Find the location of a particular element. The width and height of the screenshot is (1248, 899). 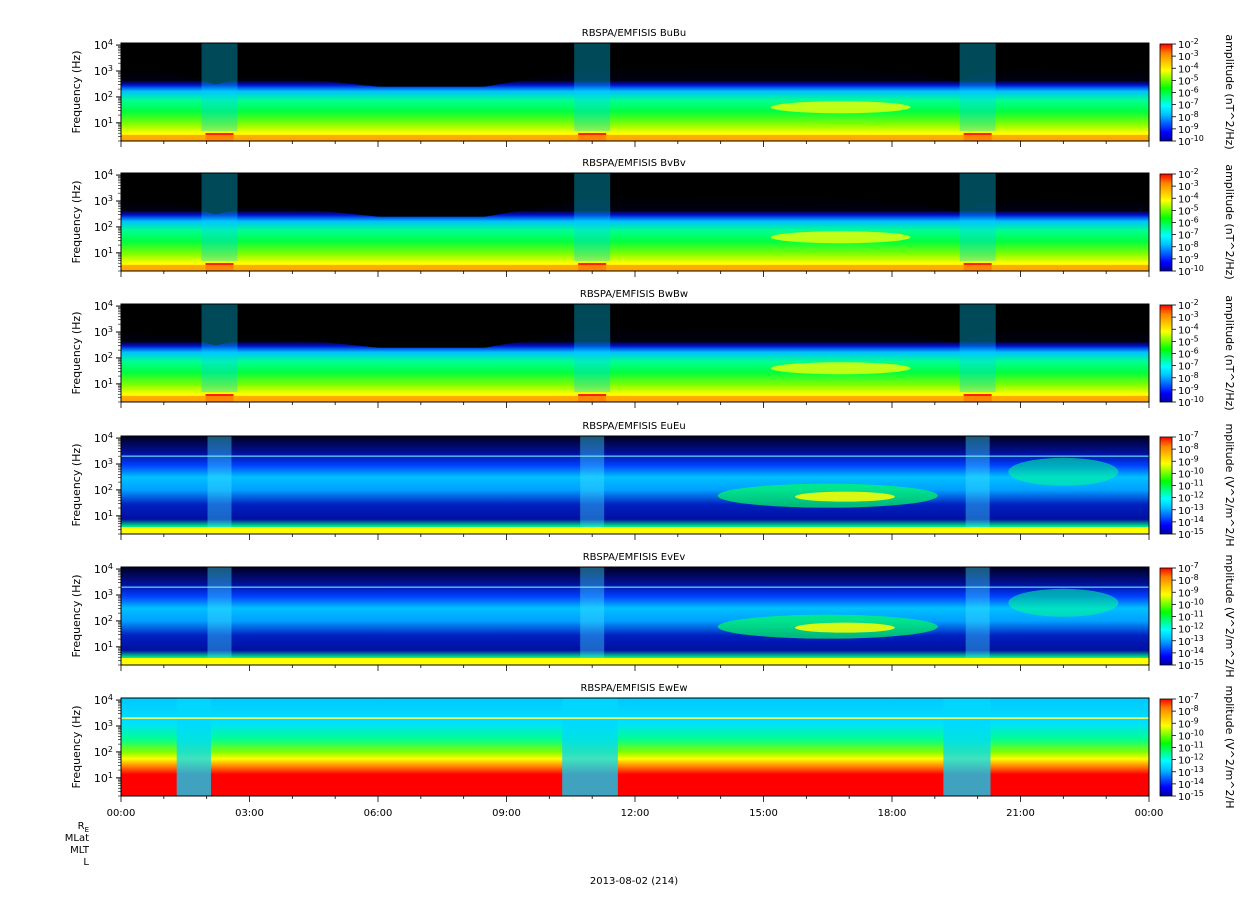

colorbar-tick-label: 10⁻⁵ is located at coordinates (1188, 80).